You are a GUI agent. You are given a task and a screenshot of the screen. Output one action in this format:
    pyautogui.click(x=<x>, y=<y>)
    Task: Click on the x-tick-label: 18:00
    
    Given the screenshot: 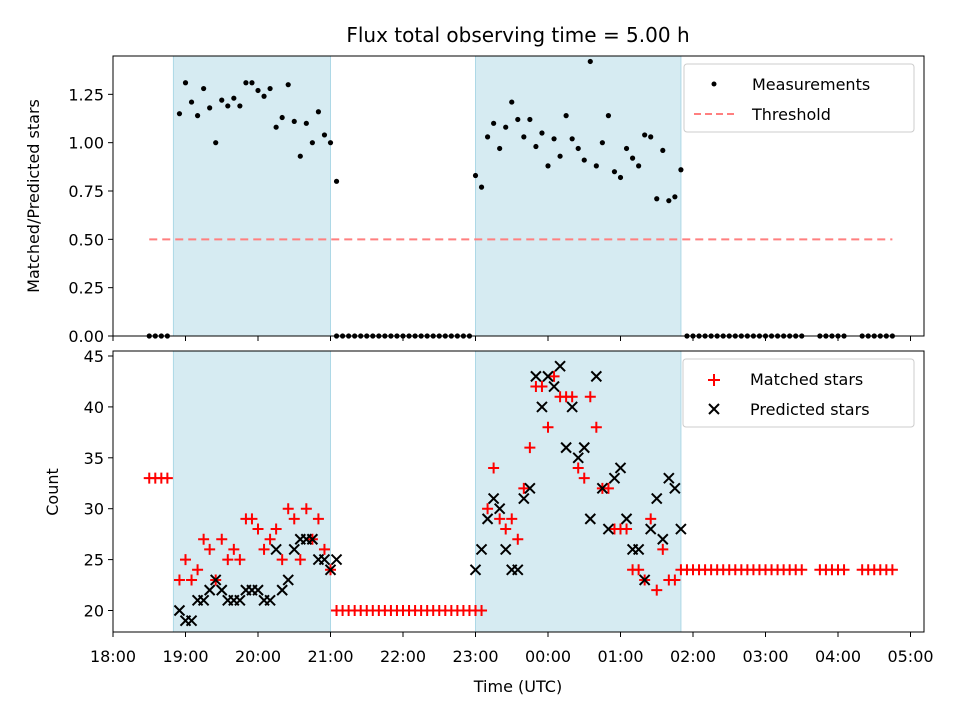 What is the action you would take?
    pyautogui.click(x=113, y=656)
    